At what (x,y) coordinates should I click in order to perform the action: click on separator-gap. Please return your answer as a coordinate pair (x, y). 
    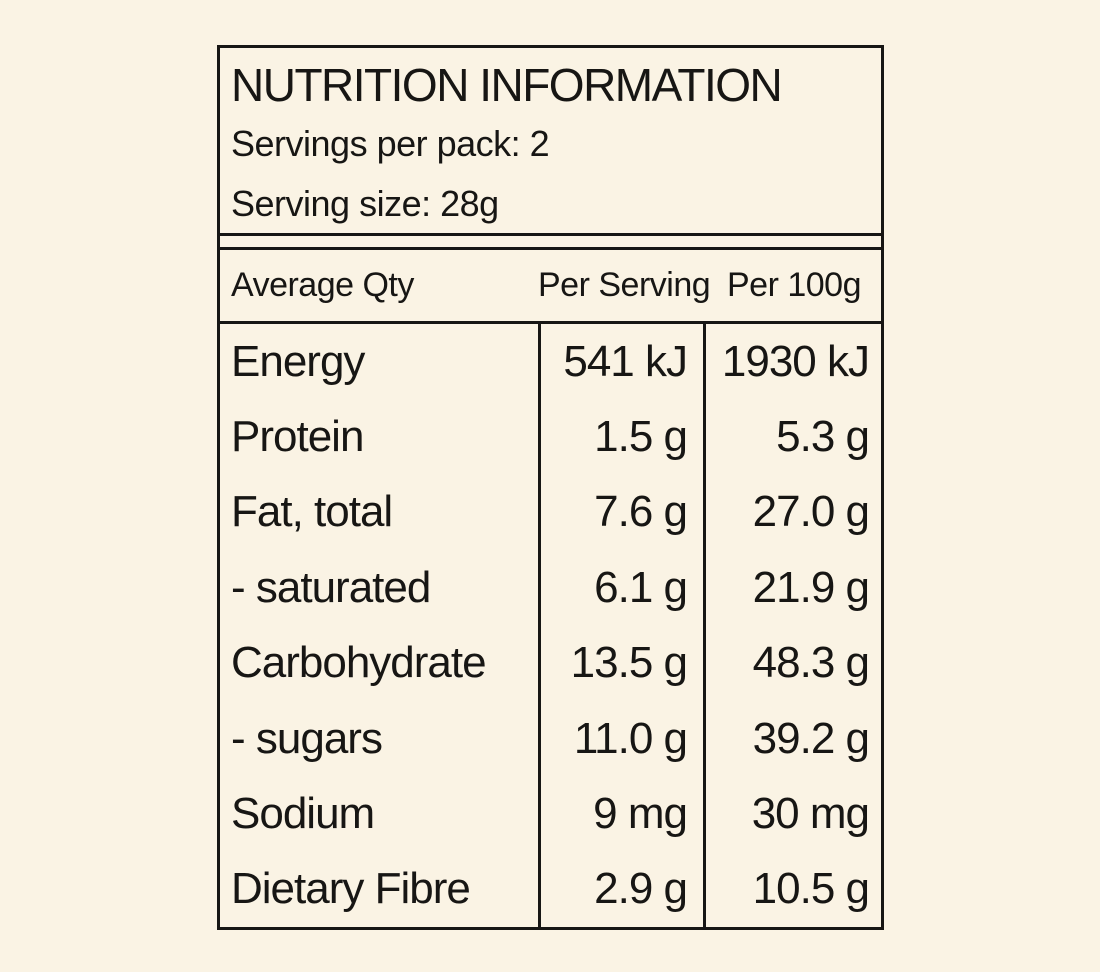
    Looking at the image, I should click on (550, 241).